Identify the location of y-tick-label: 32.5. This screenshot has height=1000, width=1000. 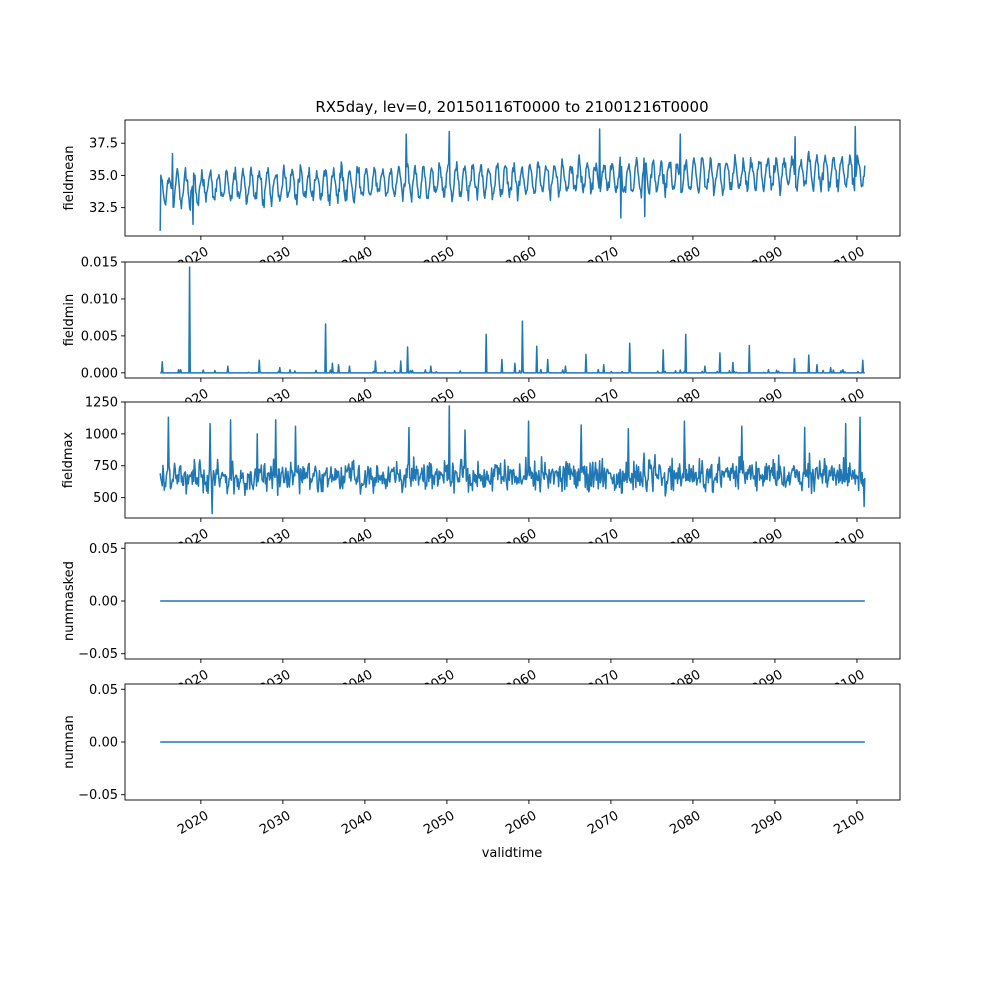
(103, 208).